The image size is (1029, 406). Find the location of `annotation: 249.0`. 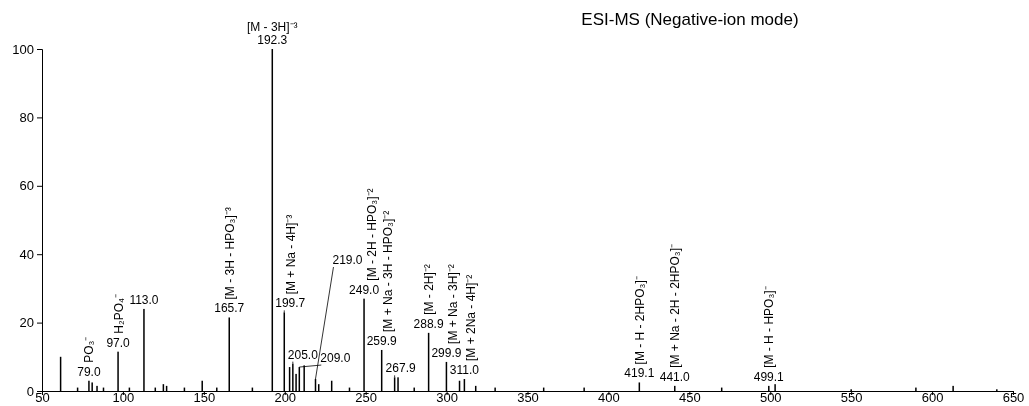

annotation: 249.0 is located at coordinates (364, 289).